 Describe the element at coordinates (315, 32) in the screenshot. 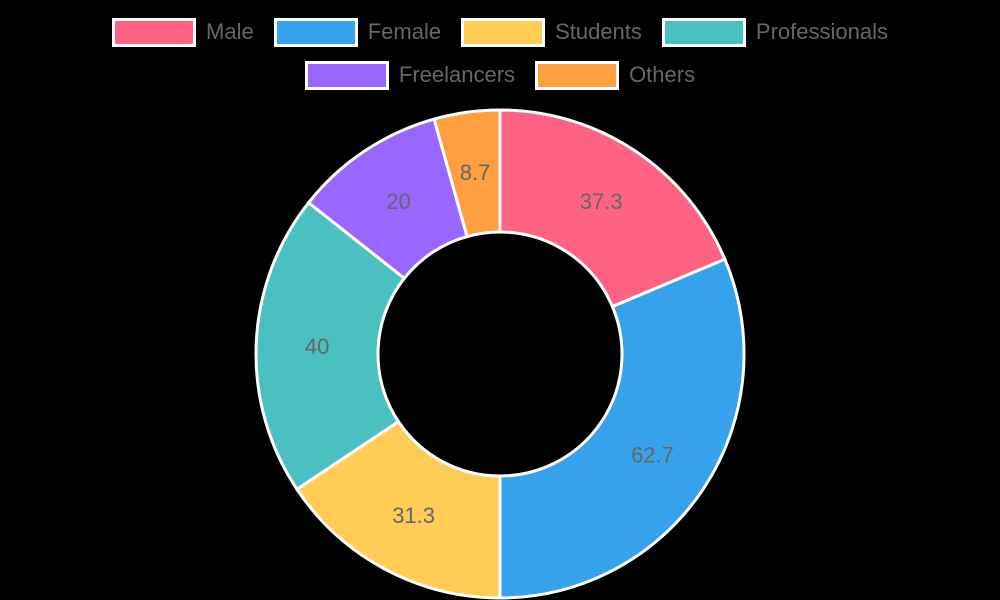

I see `legend-swatch-female` at that location.